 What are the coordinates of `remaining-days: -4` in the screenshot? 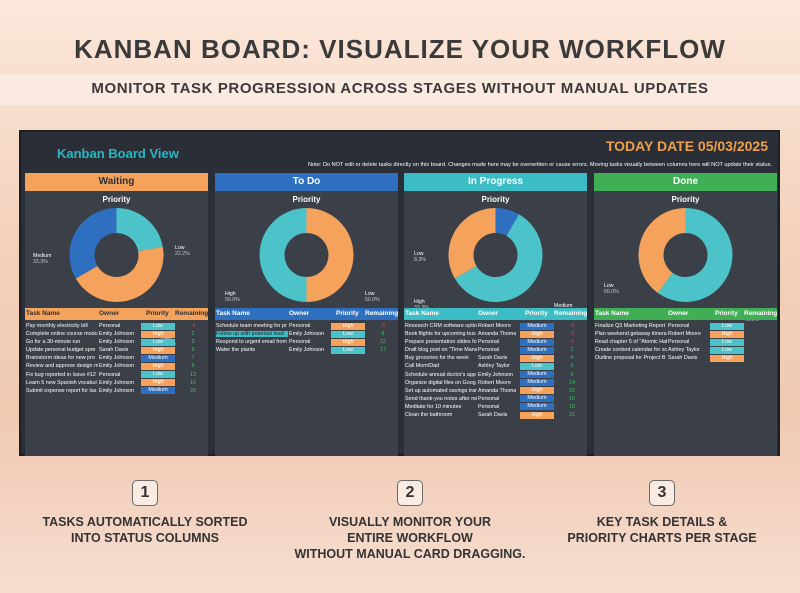 It's located at (193, 326).